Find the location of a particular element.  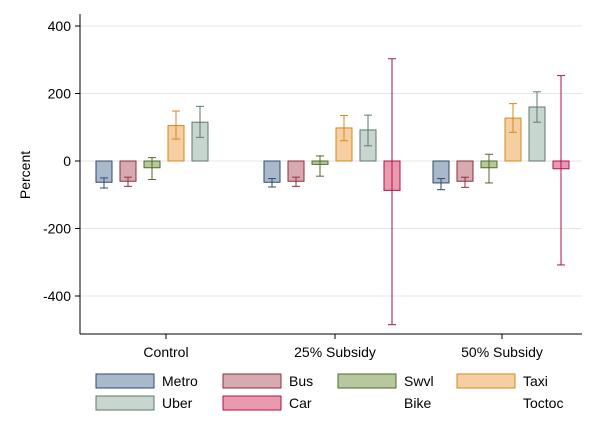

x-tick-label: 50% Subsidy is located at coordinates (502, 352).